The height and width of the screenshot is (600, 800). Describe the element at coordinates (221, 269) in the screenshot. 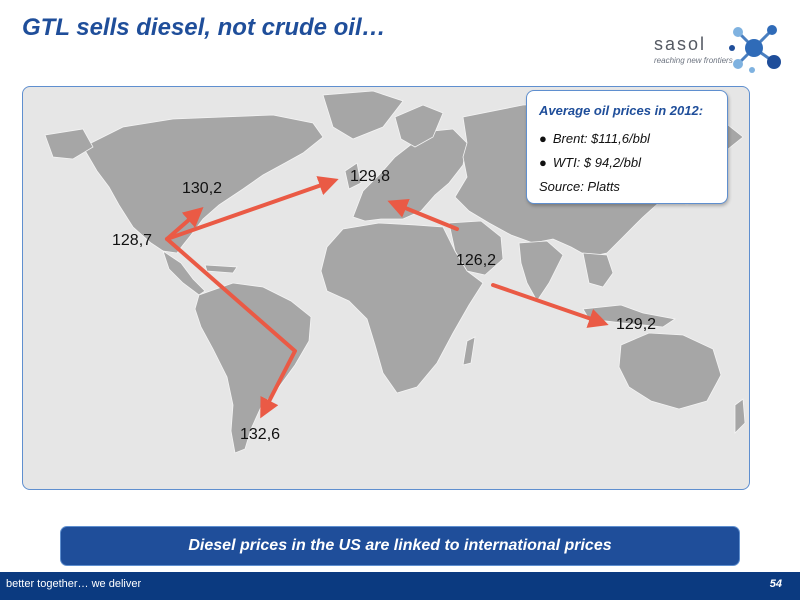

I see `caribbean-shape` at that location.